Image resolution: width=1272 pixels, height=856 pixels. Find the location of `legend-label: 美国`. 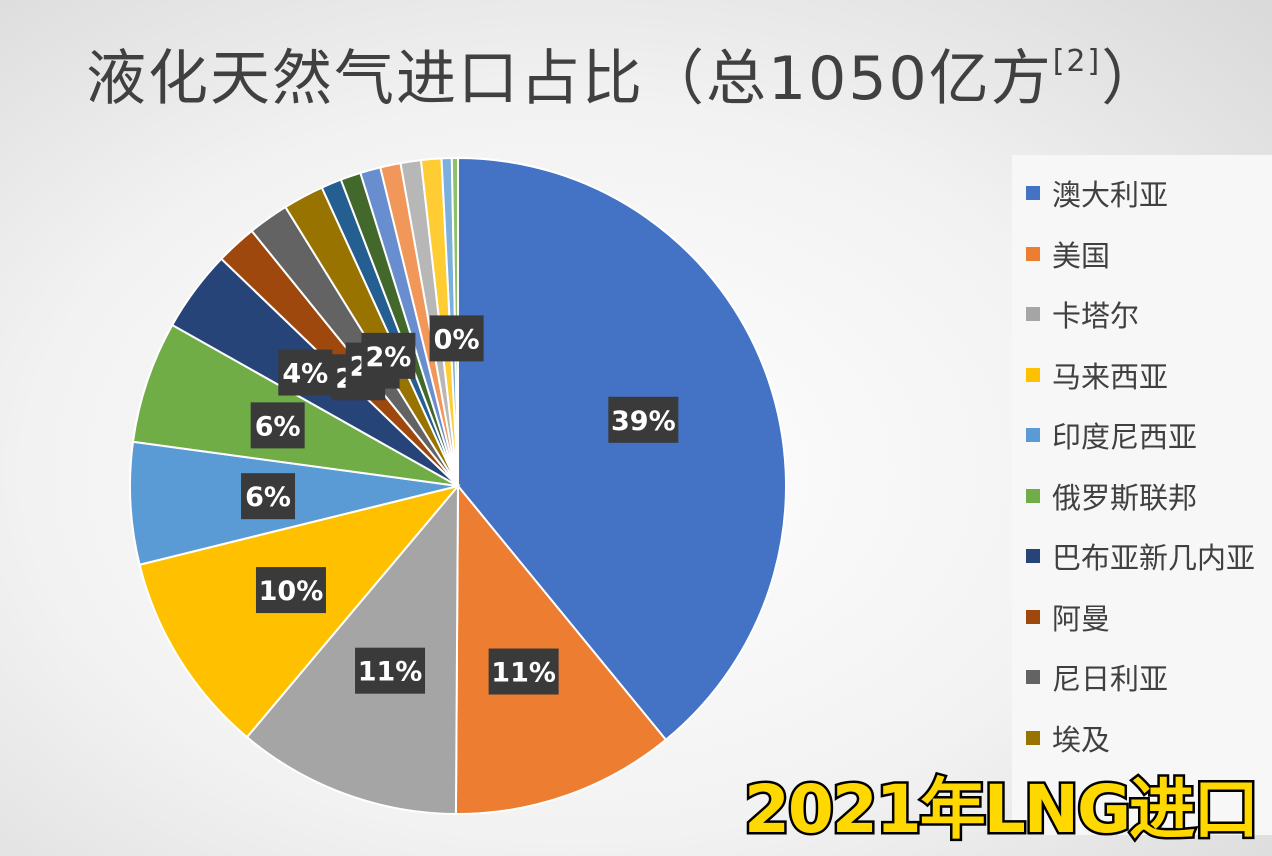

legend-label: 美国 is located at coordinates (1081, 255).